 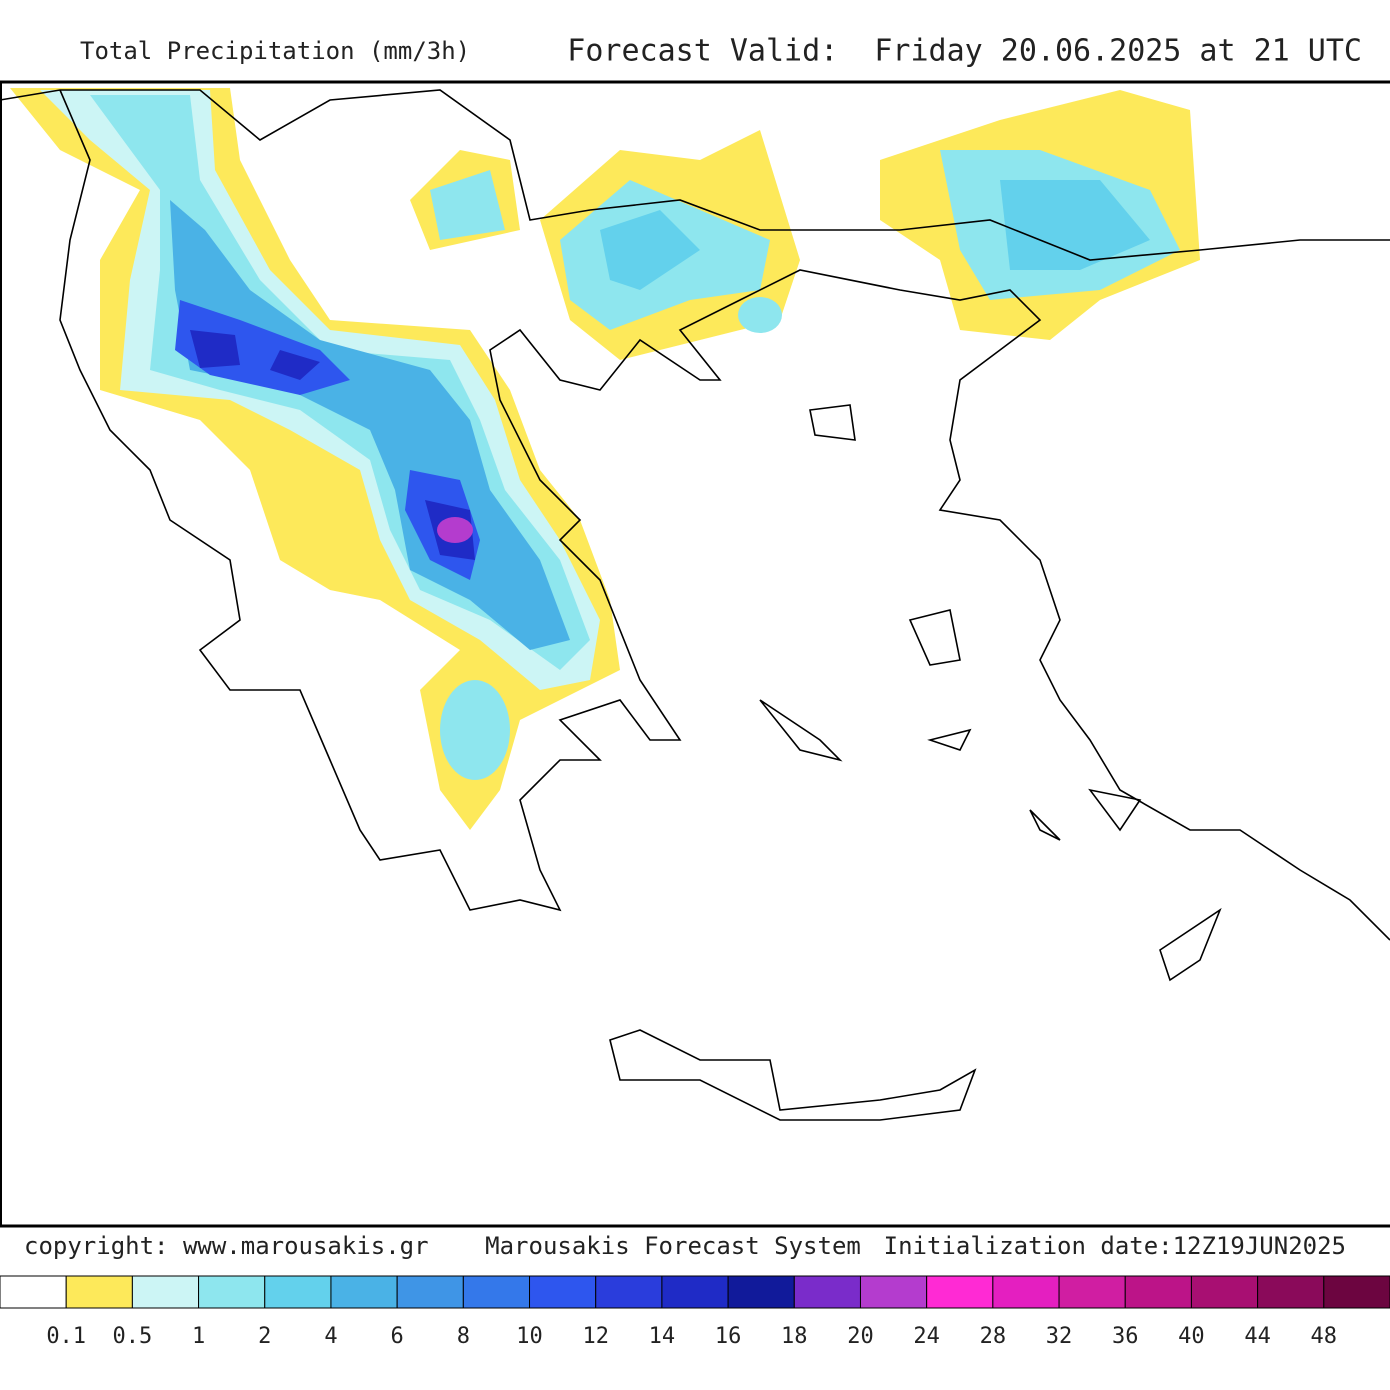 I want to click on legend-label: 2, so click(x=264, y=1336).